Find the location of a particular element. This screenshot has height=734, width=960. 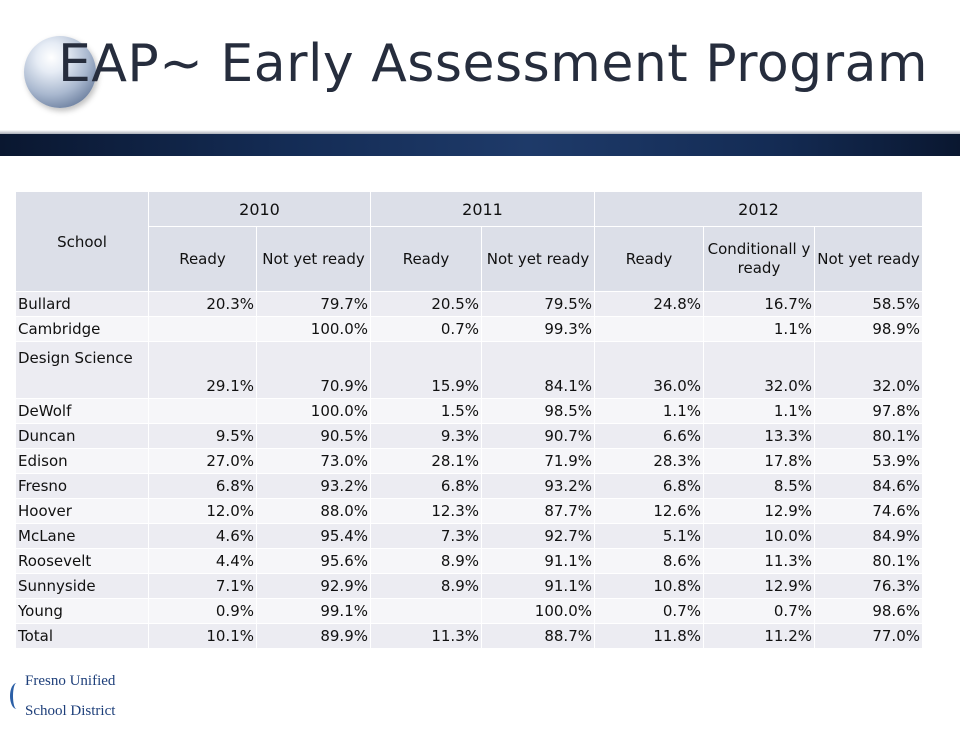

value-cell: 84.9% is located at coordinates (868, 536).